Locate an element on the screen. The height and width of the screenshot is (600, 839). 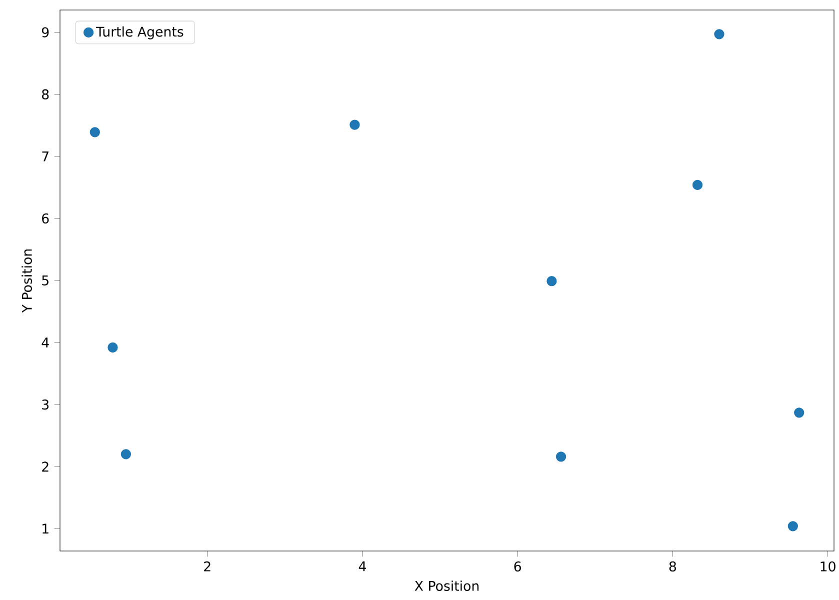
y-axis-title: Y Position is located at coordinates (27, 281).